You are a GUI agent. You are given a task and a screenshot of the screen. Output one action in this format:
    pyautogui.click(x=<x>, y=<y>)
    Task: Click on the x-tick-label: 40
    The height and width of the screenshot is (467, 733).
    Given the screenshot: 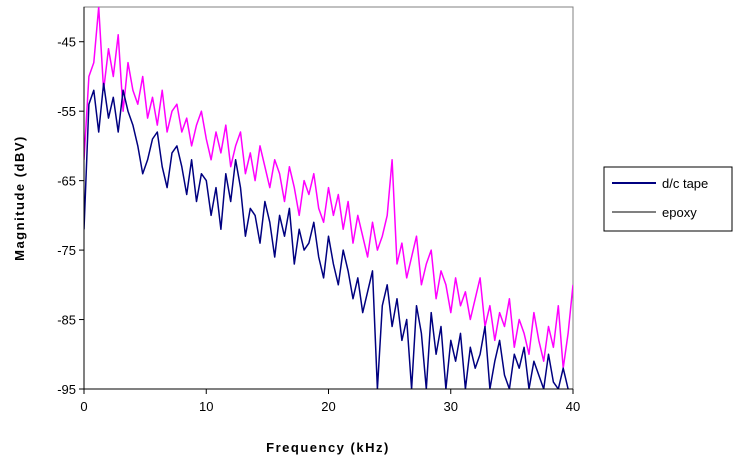 What is the action you would take?
    pyautogui.click(x=573, y=406)
    